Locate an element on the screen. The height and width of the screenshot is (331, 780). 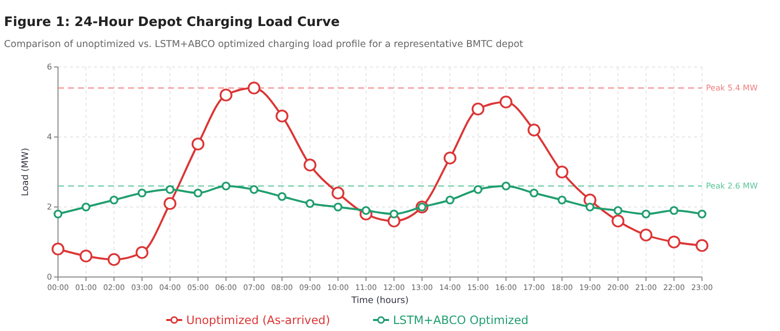
ref-line-label: Peak 5.4 MW is located at coordinates (732, 88).